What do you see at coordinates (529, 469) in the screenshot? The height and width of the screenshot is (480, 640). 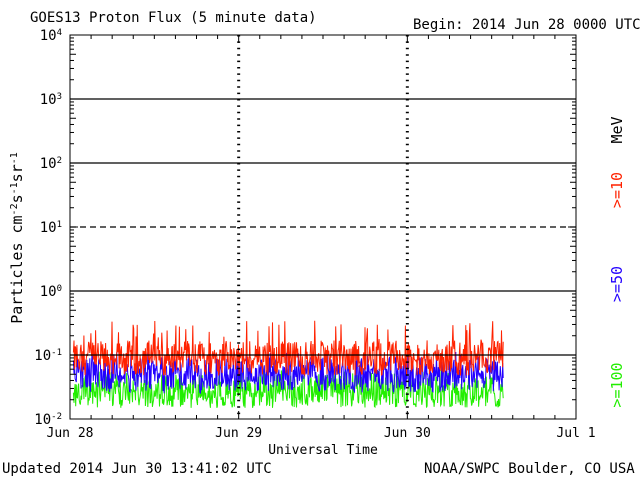 I see `credit-text: NOAA/SWPC Boulder, CO USA` at bounding box center [529, 469].